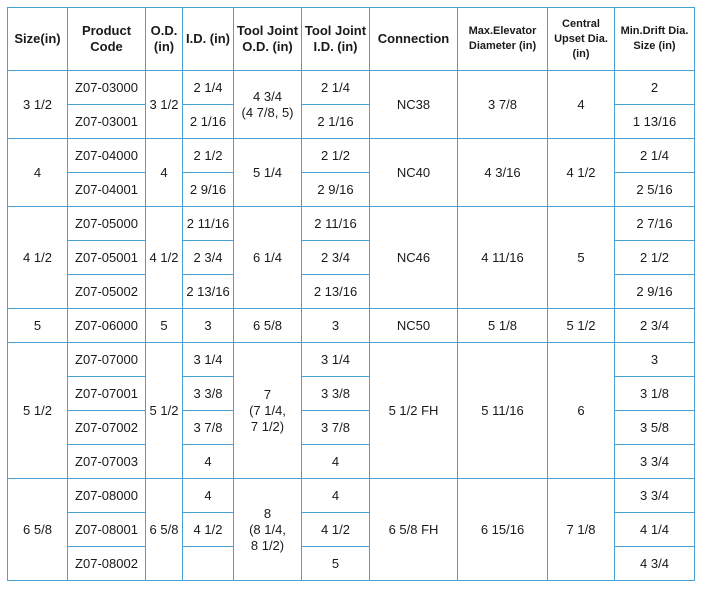  I want to click on tool-joint-od-value: 4 3/4, so click(267, 96).